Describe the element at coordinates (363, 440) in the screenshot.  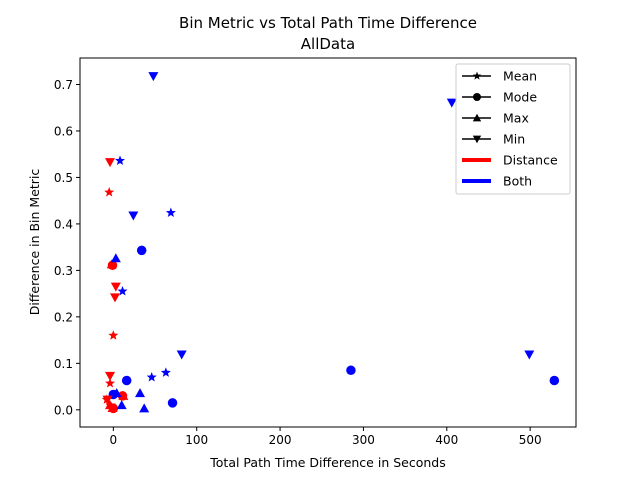
I see `x-tick-label: 300` at that location.